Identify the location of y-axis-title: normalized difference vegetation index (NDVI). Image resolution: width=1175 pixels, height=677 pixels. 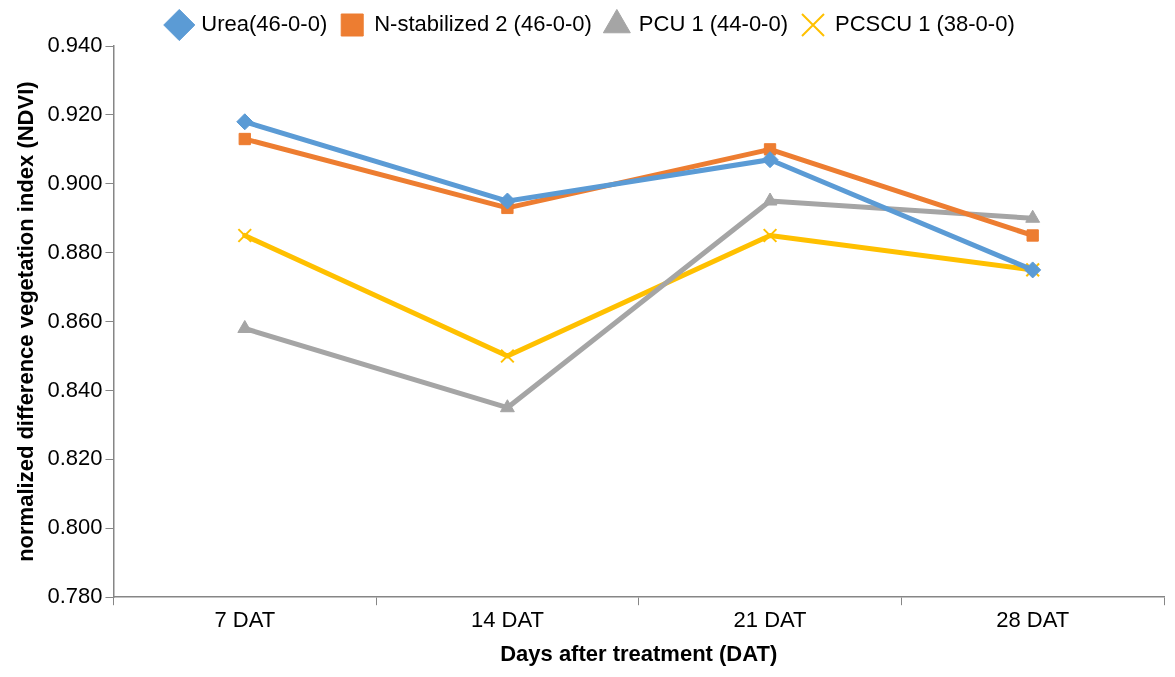
(26, 321).